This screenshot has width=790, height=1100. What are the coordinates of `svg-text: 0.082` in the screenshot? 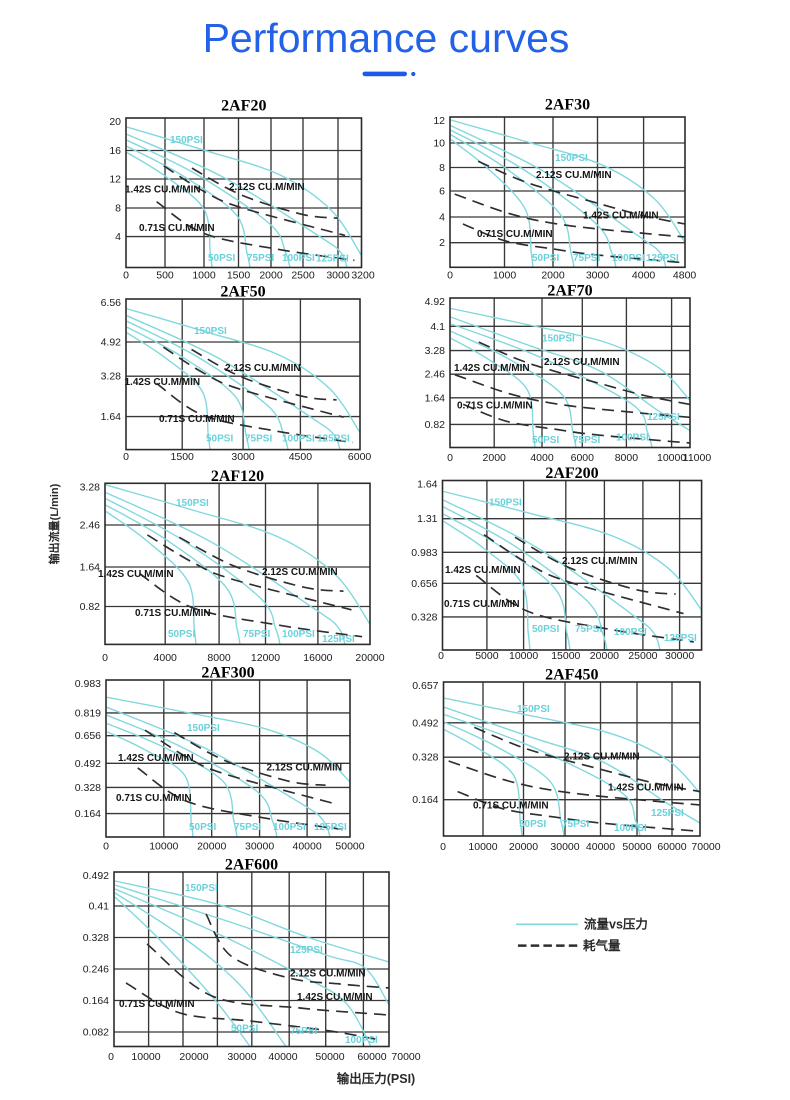 It's located at (96, 1033).